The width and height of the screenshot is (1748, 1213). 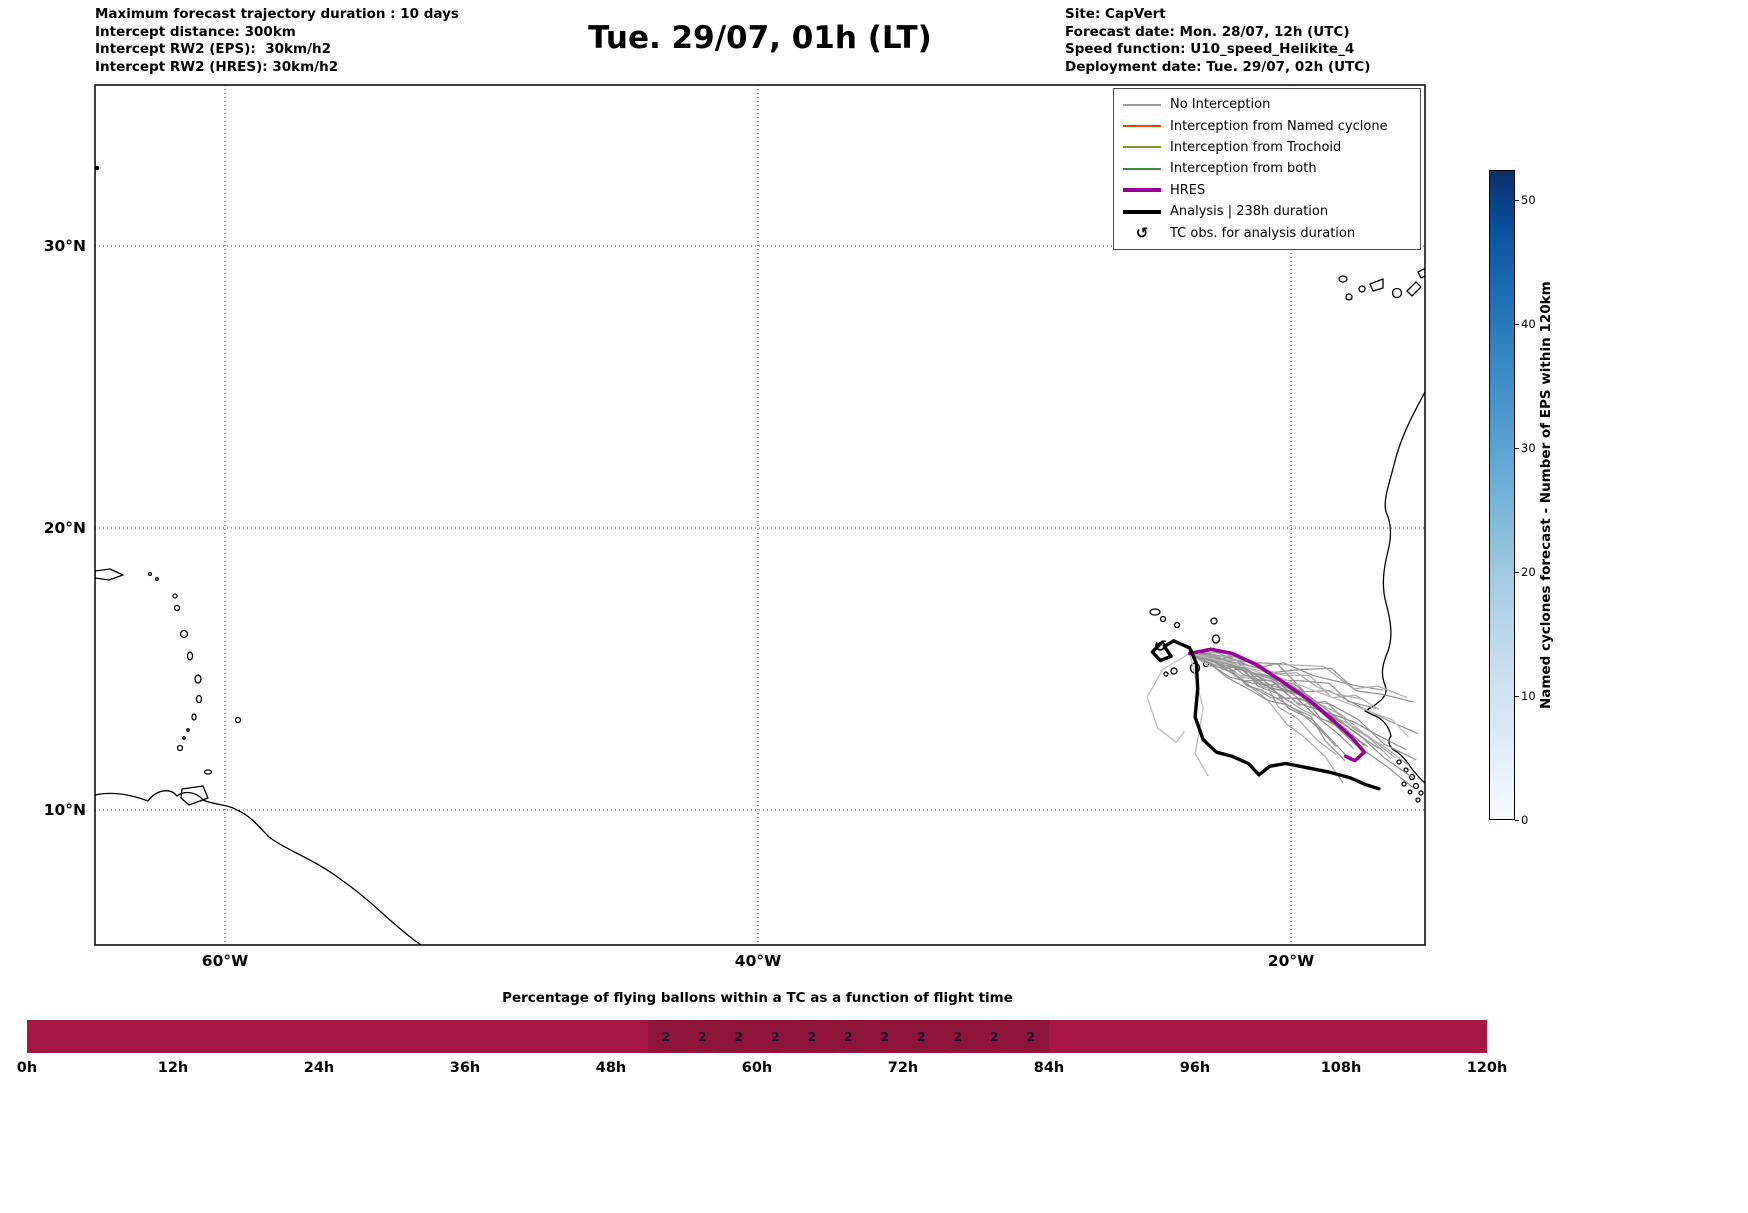 I want to click on latitude-tick-label: 20°N, so click(x=64, y=528).